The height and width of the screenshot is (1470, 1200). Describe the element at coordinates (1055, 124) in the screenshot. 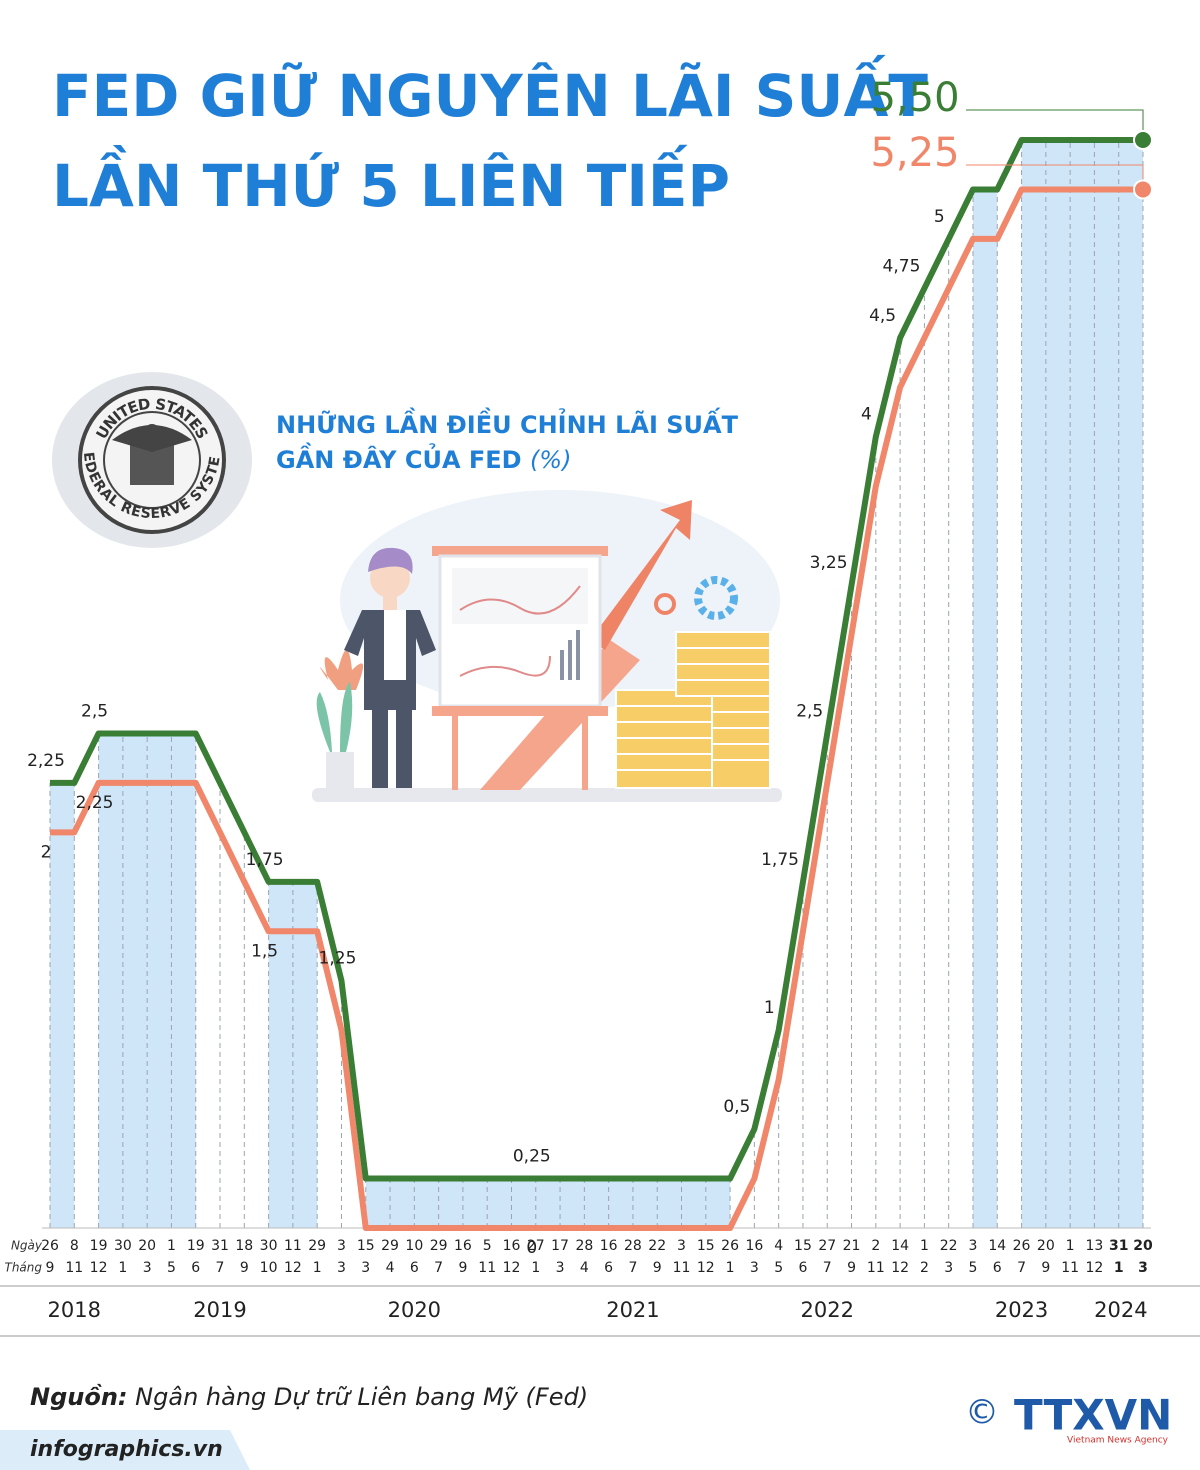

I see `leader-line` at that location.